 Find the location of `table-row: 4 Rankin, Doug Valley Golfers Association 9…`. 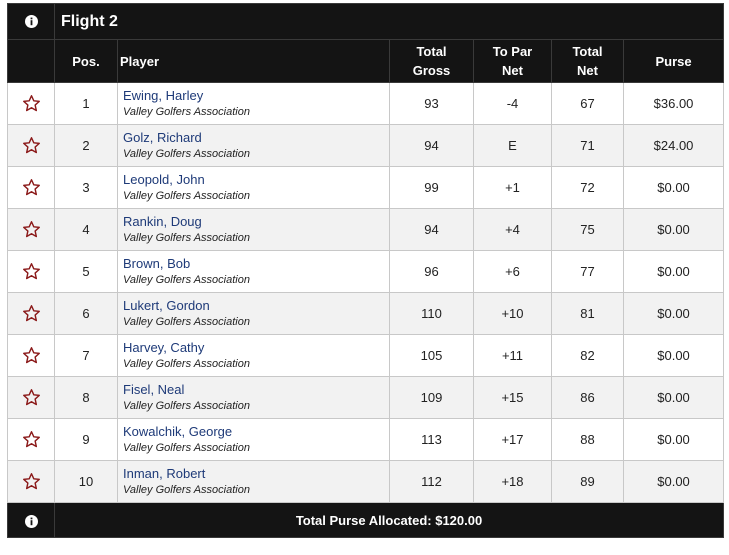

table-row: 4 Rankin, Doug Valley Golfers Association 9… is located at coordinates (366, 229).